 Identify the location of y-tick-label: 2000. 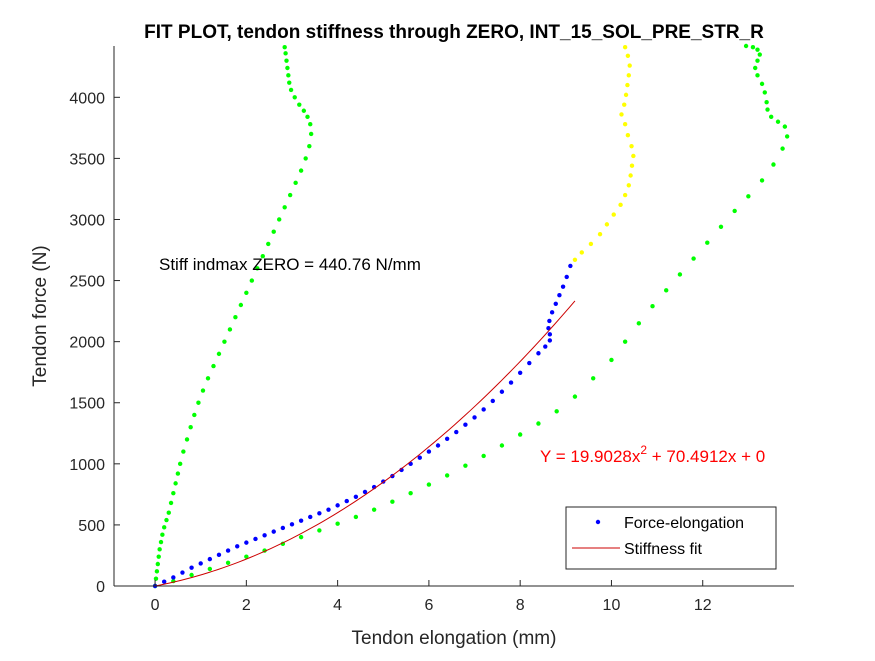
(87, 343).